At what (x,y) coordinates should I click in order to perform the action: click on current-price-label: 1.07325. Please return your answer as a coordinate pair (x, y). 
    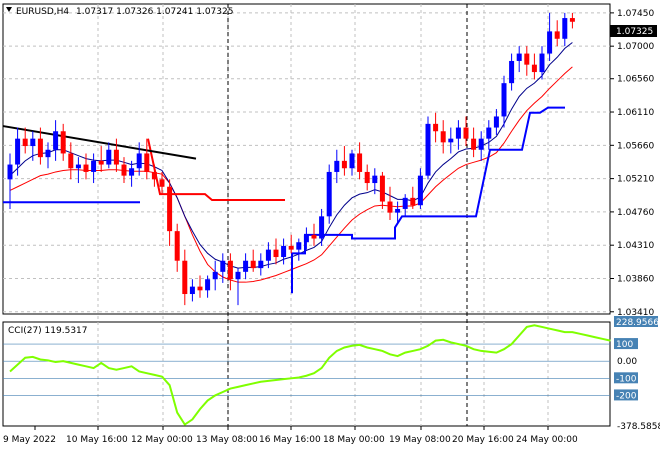
    Looking at the image, I should click on (634, 32).